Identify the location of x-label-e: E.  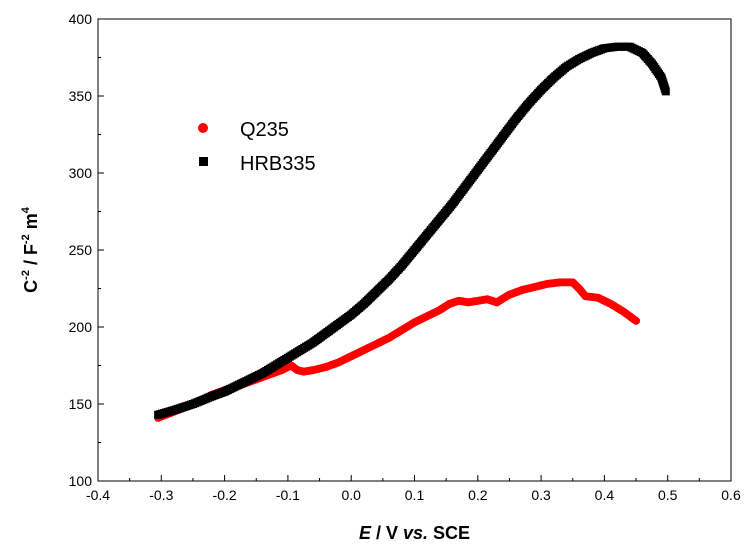
(365, 533).